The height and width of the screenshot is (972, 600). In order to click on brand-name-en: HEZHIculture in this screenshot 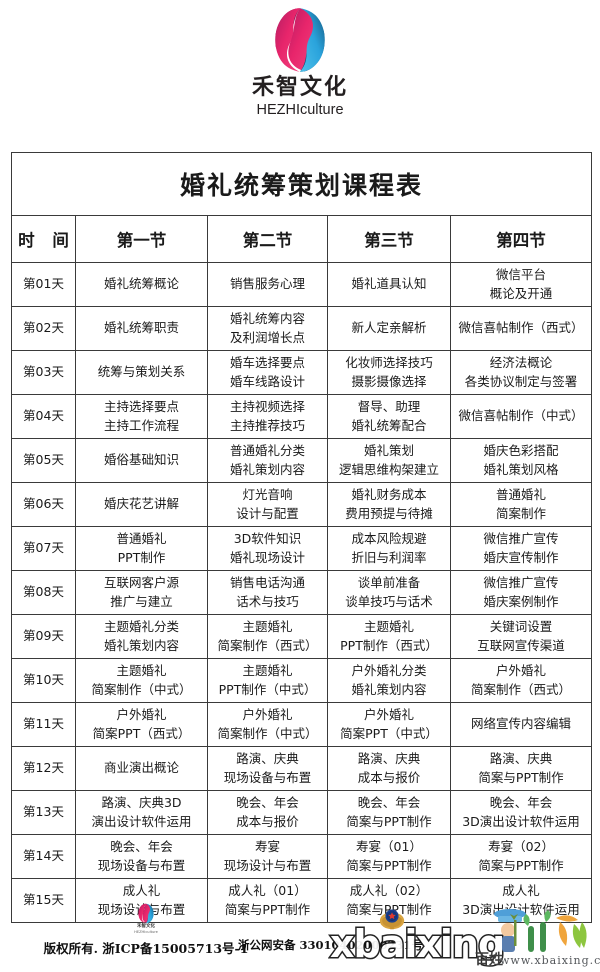, I will do `click(300, 110)`.